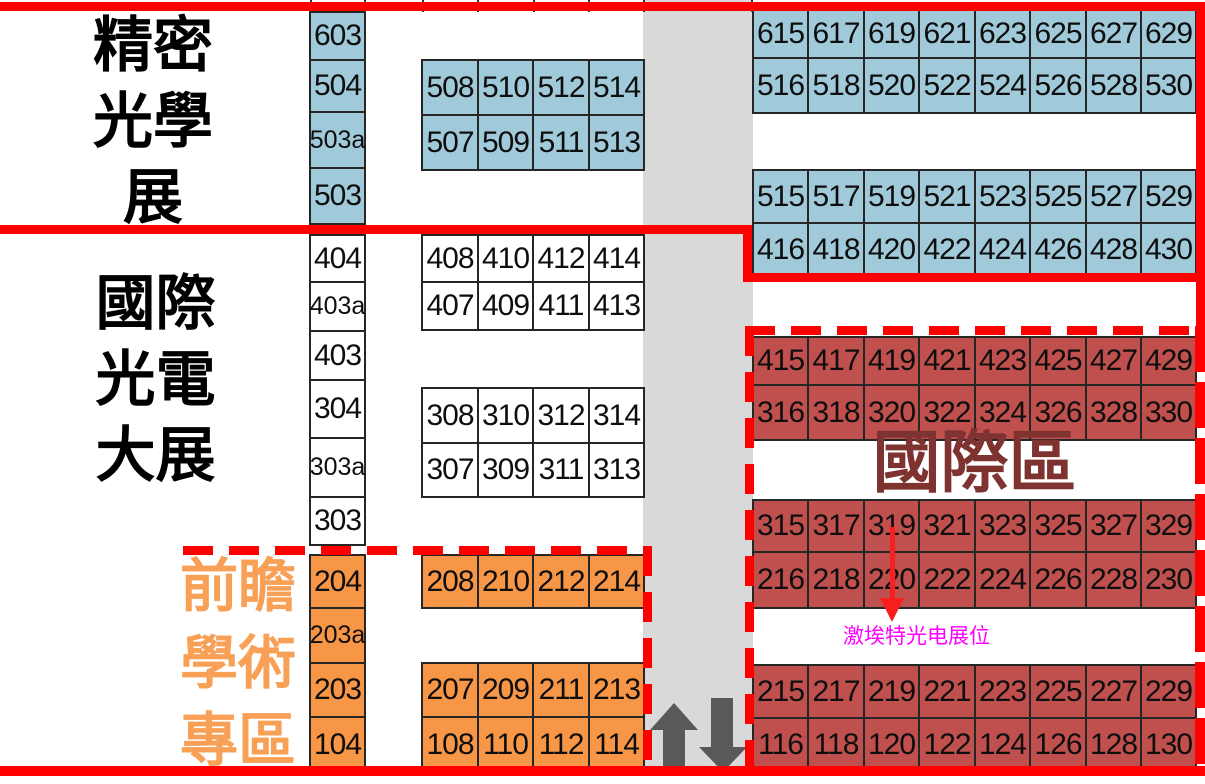 The height and width of the screenshot is (784, 1205). I want to click on booth-223: 223, so click(1002, 691).